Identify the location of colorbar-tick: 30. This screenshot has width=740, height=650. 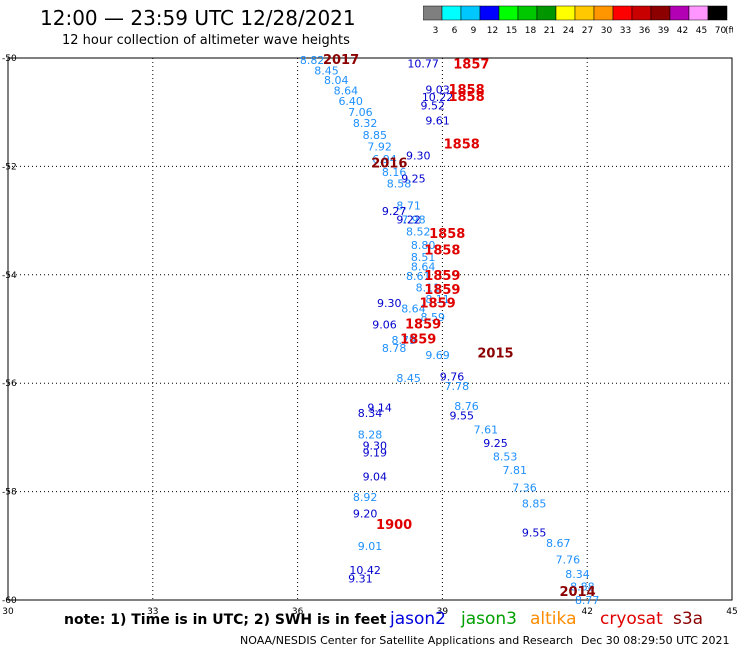
(607, 31).